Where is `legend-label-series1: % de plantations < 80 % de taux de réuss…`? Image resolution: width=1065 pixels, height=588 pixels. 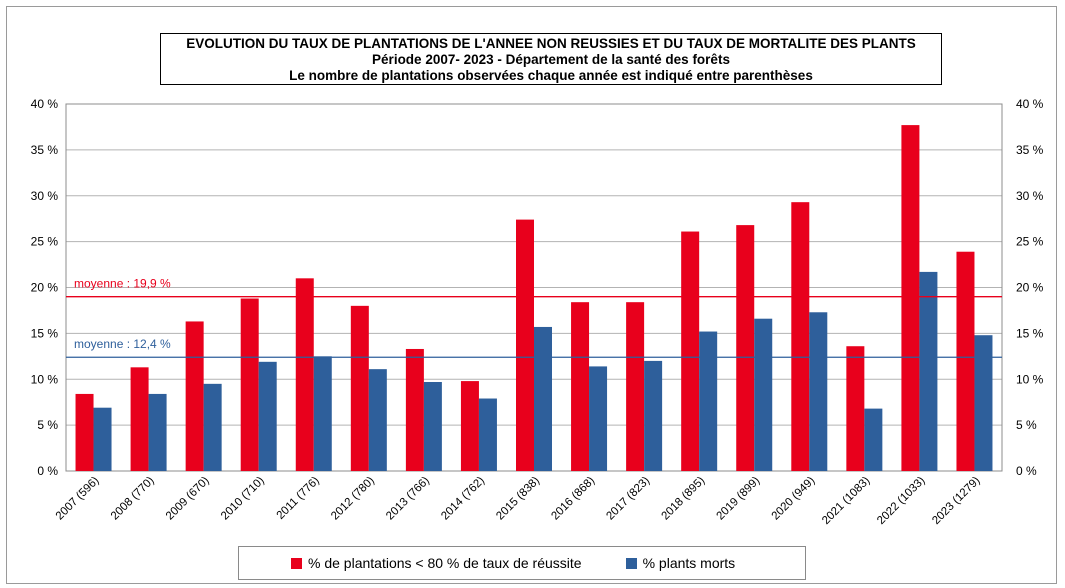 legend-label-series1: % de plantations < 80 % de taux de réuss… is located at coordinates (445, 563).